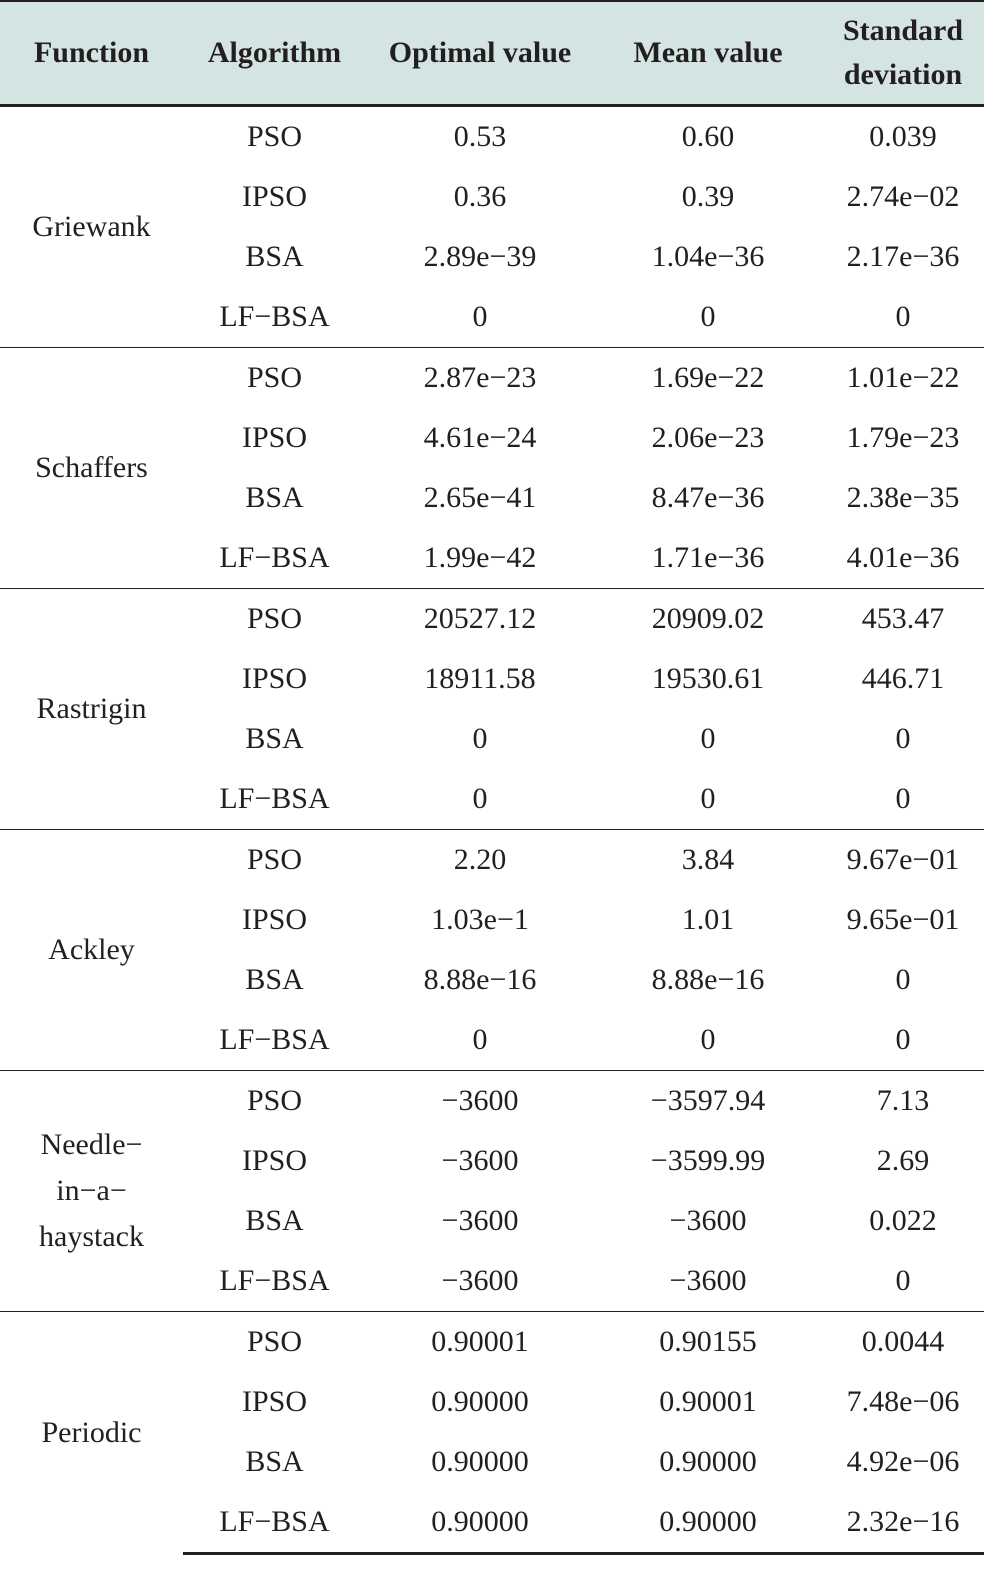 The width and height of the screenshot is (984, 1589). I want to click on optimal-value-cell: 0.36, so click(480, 196).